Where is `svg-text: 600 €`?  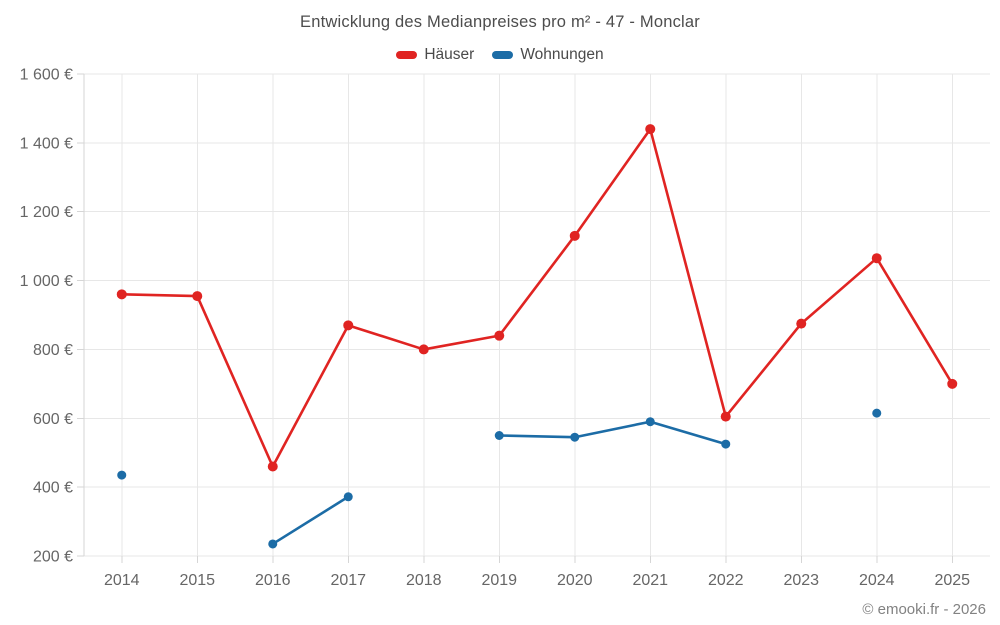
svg-text: 600 € is located at coordinates (53, 419).